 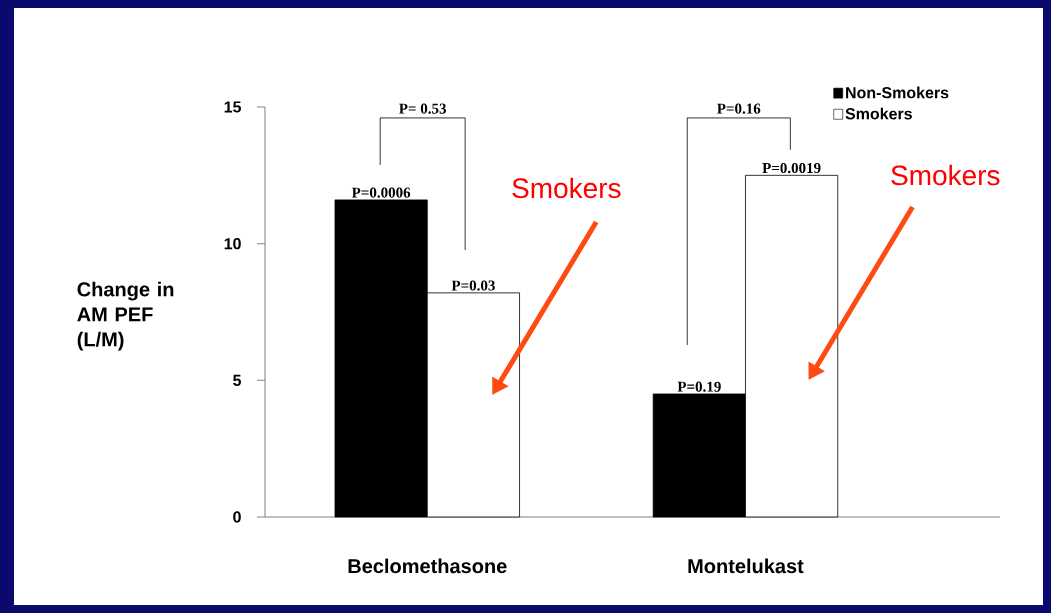 I want to click on y-axis-title: Change in AM PEF (L/M), so click(x=125, y=316).